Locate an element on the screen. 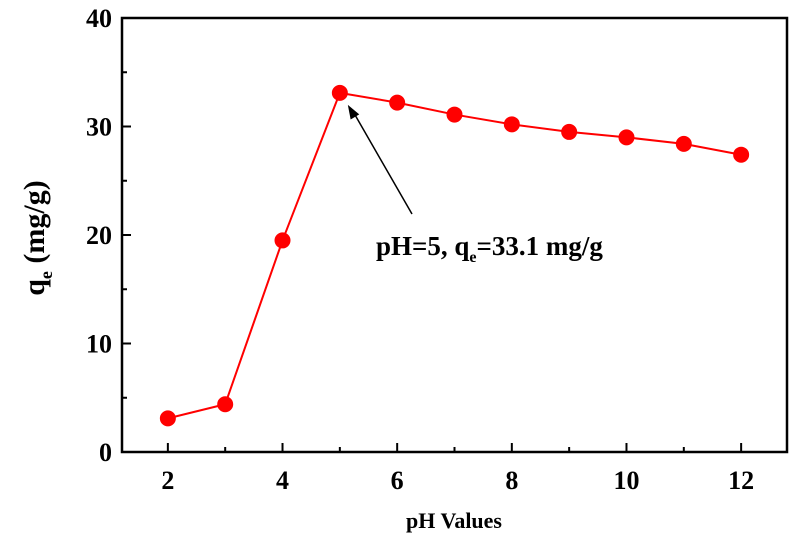 This screenshot has height=542, width=800. annotation-text-pre: pH=5, q is located at coordinates (422, 246).